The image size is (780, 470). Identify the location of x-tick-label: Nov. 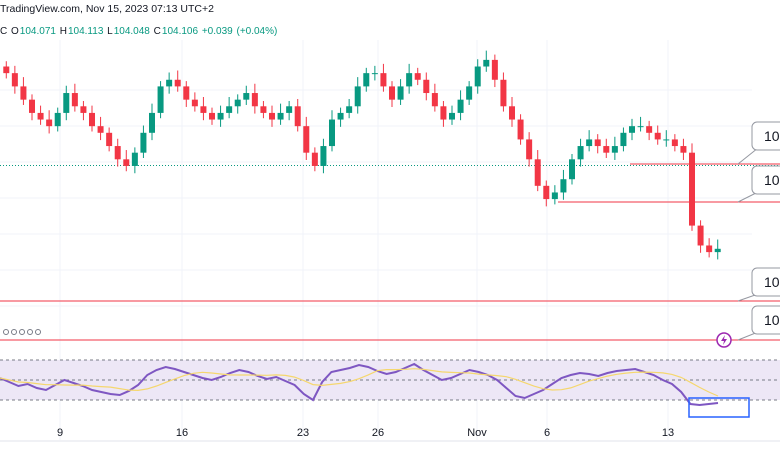
(477, 433).